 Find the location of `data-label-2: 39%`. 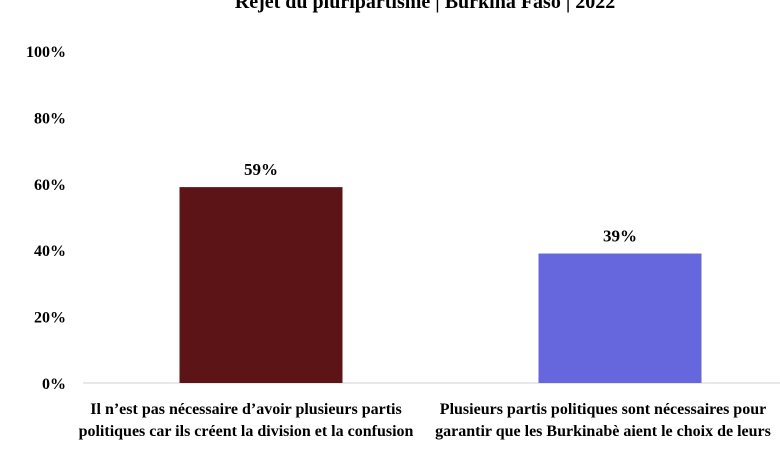

data-label-2: 39% is located at coordinates (620, 236).